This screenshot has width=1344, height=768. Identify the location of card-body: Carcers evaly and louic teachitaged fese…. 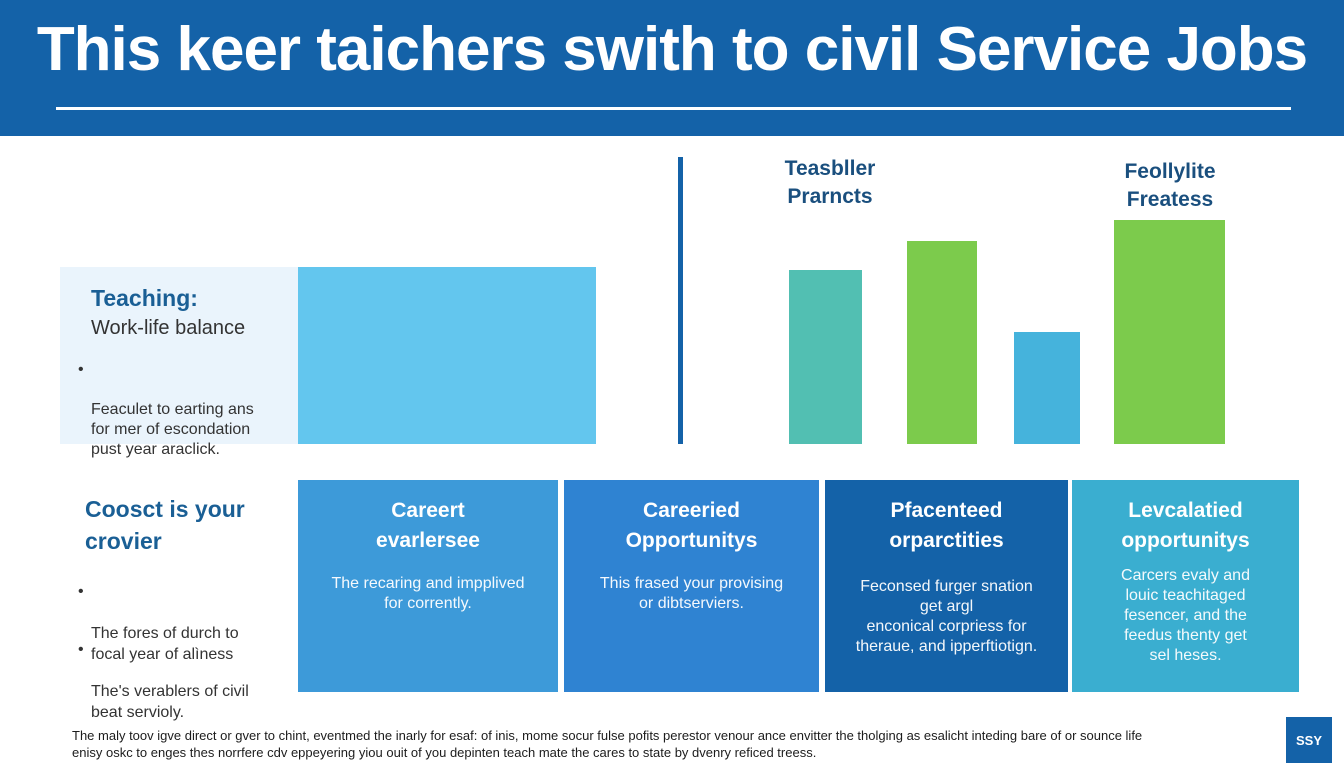
(1185, 615).